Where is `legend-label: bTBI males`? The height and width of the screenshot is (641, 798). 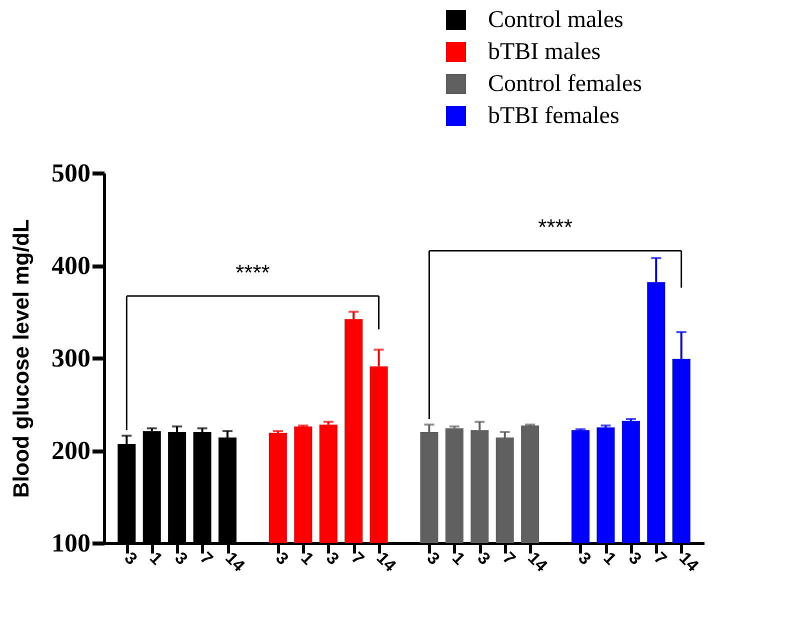 legend-label: bTBI males is located at coordinates (544, 52).